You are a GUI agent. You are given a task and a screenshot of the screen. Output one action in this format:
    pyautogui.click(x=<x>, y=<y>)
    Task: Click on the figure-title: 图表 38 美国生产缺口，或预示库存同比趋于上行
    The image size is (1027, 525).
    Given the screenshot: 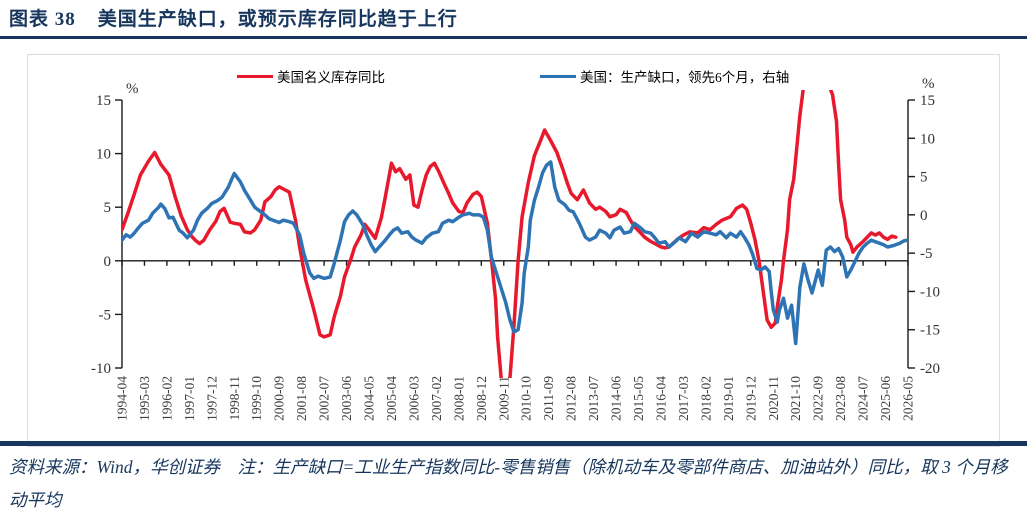 What is the action you would take?
    pyautogui.click(x=514, y=17)
    